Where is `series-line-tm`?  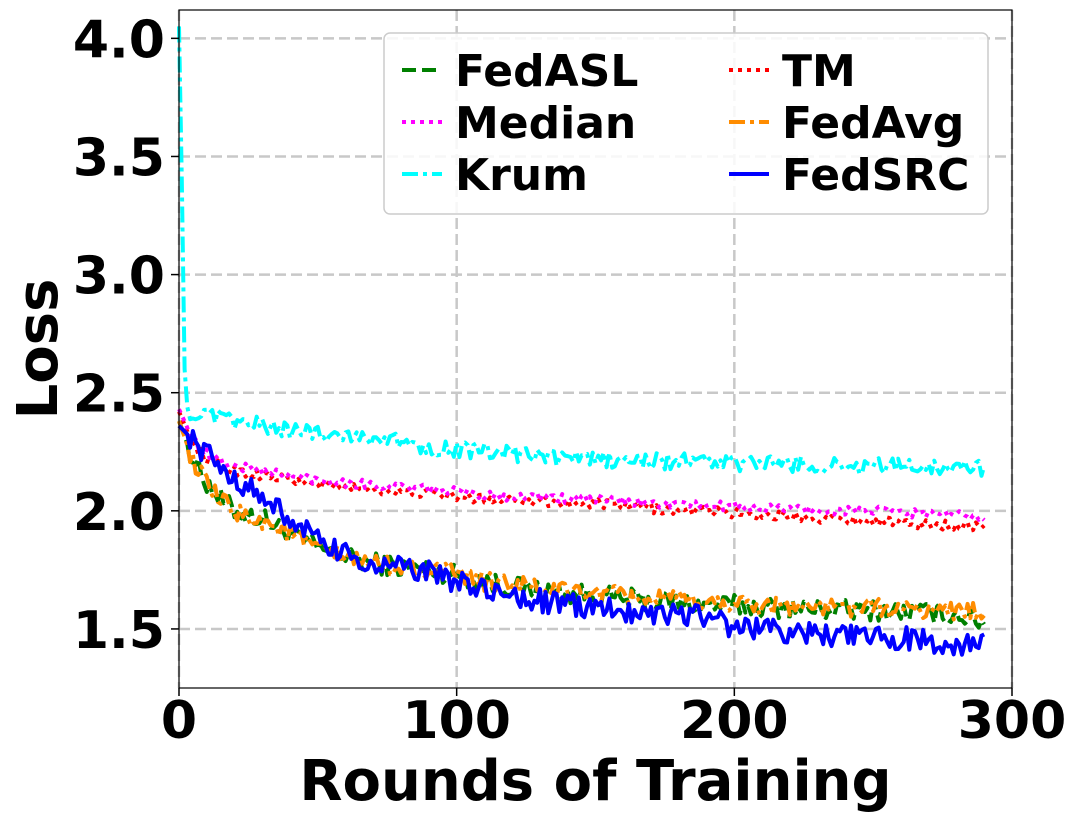 series-line-tm is located at coordinates (581, 471).